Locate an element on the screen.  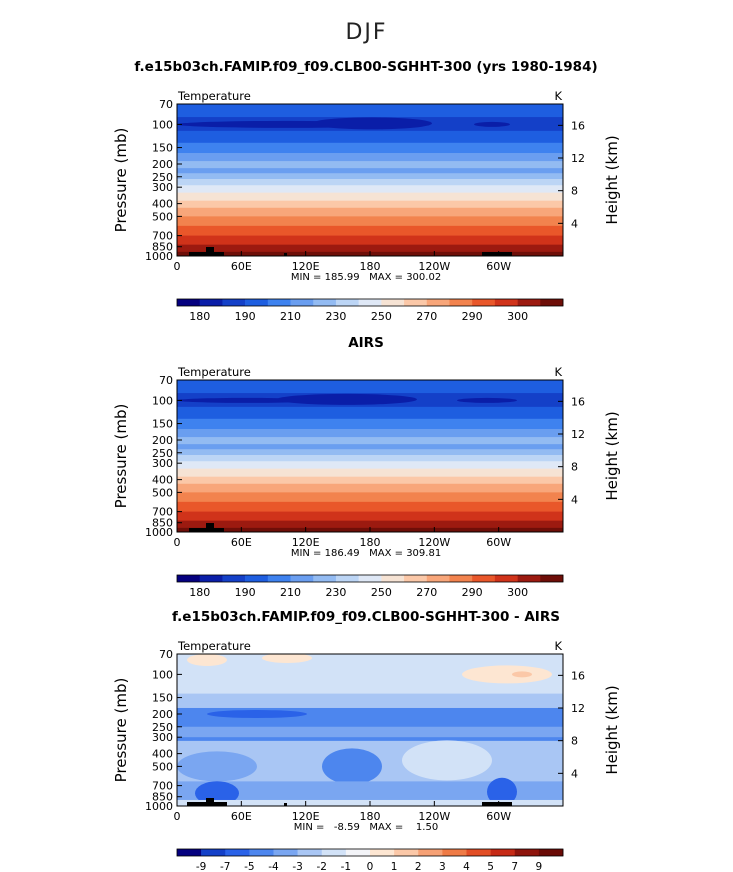
y-right-tick-label: 16 is located at coordinates (578, 401).